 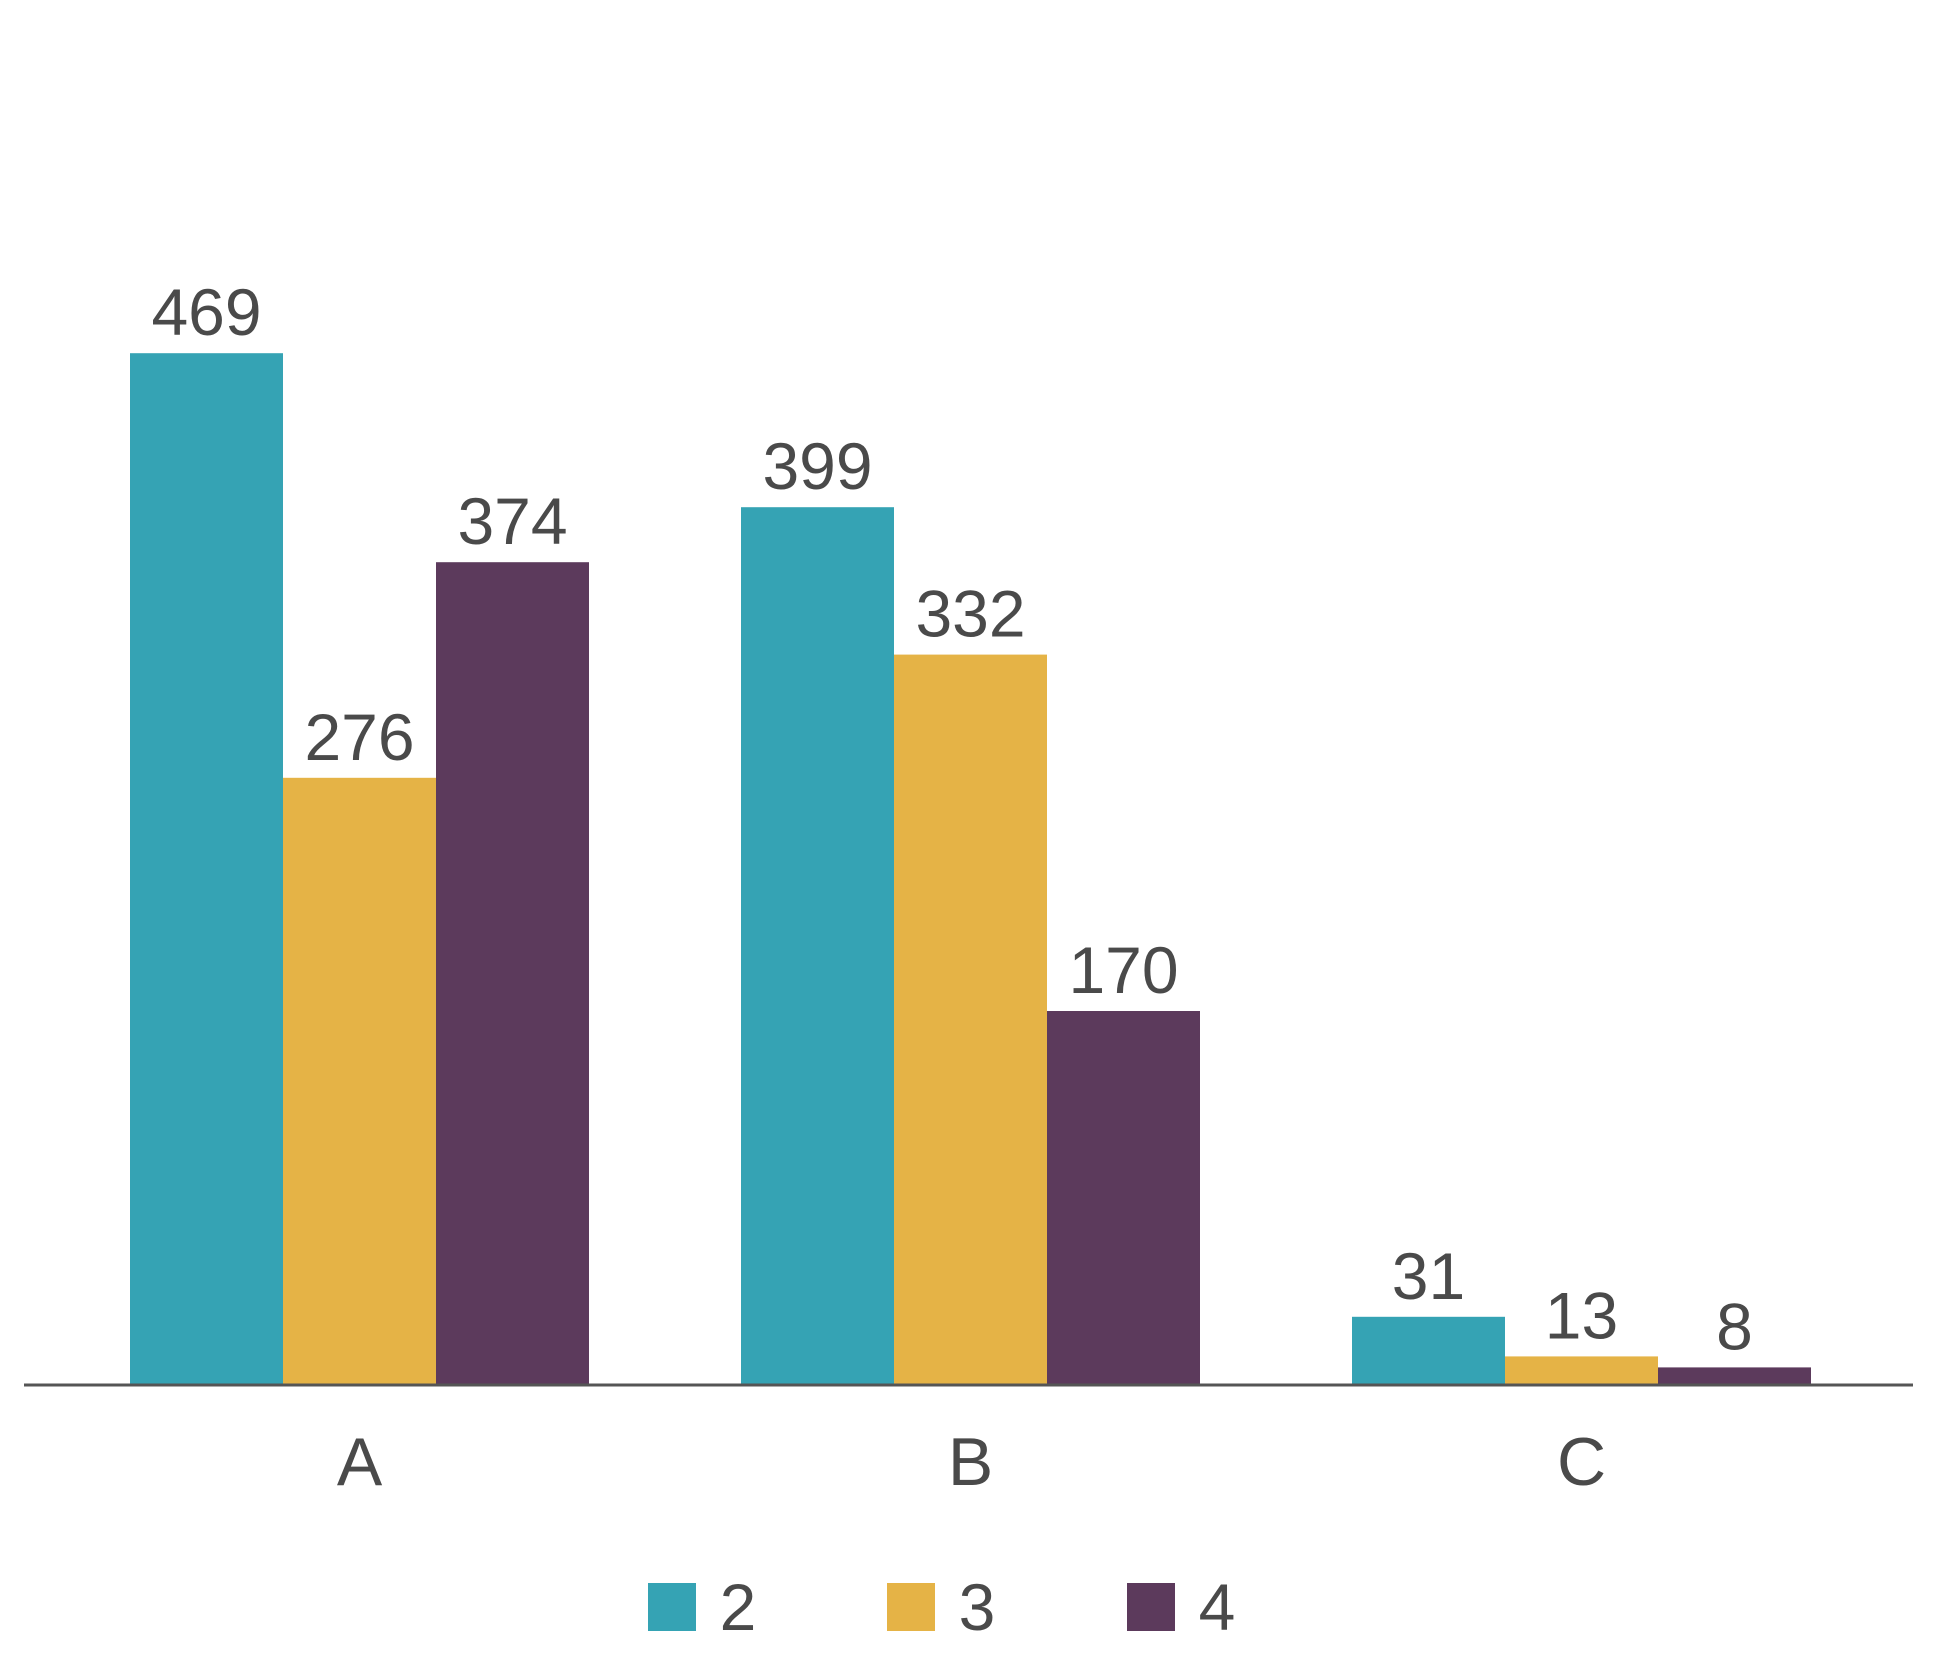 I want to click on legend-label-series-3: 3, so click(x=977, y=1607).